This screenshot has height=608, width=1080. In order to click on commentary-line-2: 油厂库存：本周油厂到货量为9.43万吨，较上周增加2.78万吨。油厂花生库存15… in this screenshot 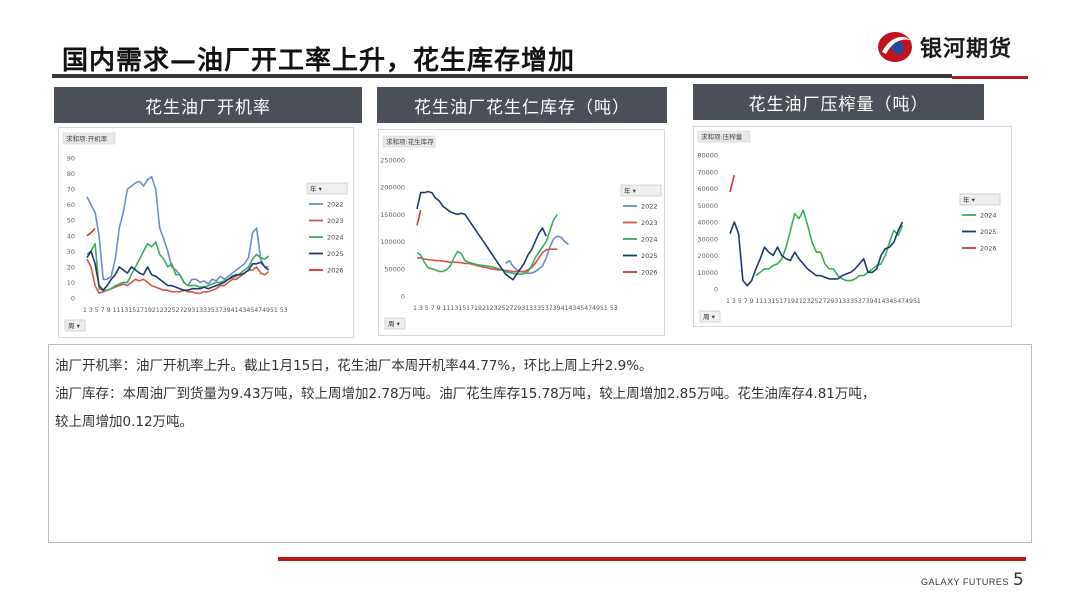, I will do `click(465, 394)`.